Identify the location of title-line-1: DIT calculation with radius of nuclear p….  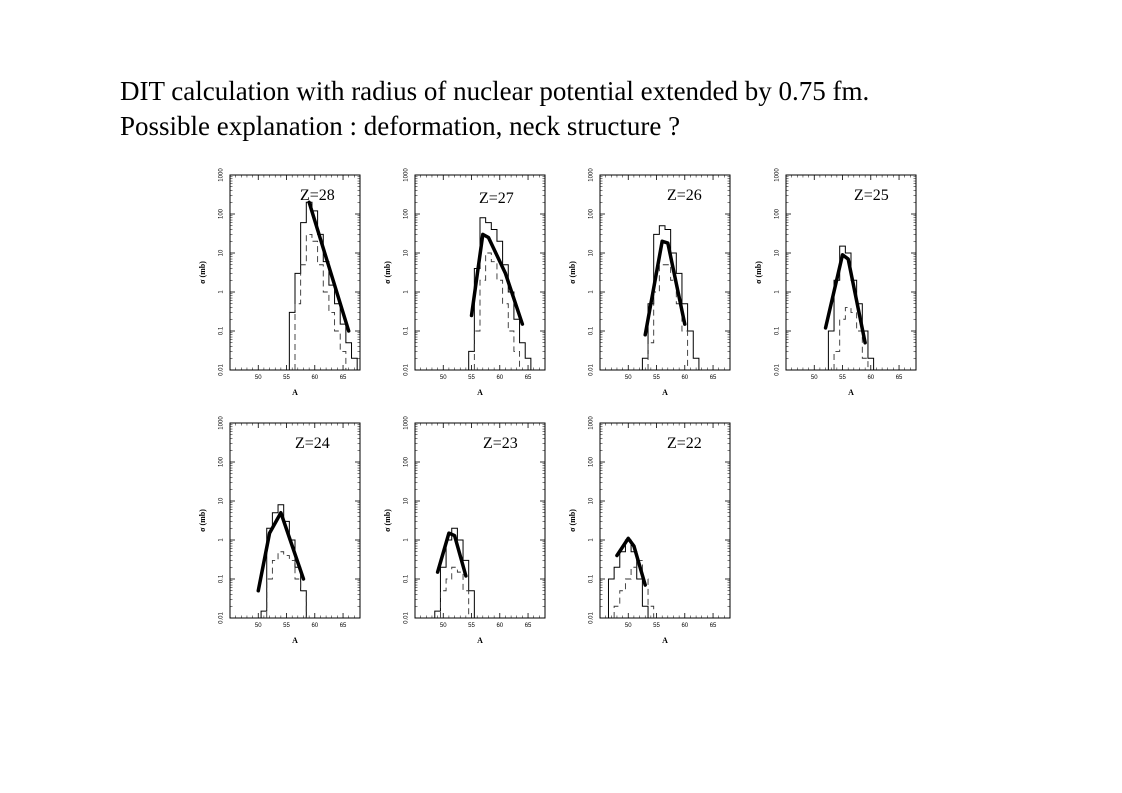
(495, 91).